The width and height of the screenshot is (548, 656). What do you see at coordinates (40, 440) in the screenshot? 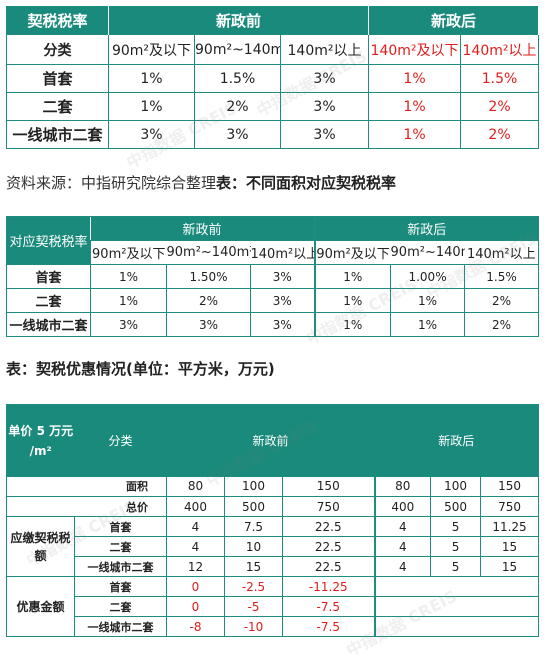
I see `table3-corner-header: 单价 5 万元 /m²` at bounding box center [40, 440].